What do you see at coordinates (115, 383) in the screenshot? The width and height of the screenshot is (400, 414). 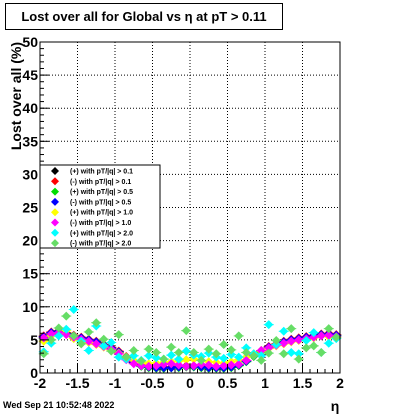 I see `x-tick-label: -1` at bounding box center [115, 383].